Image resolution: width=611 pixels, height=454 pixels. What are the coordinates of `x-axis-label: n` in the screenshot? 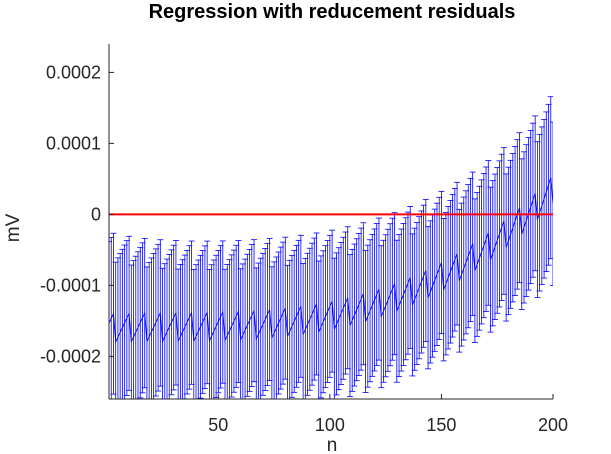 It's located at (332, 444).